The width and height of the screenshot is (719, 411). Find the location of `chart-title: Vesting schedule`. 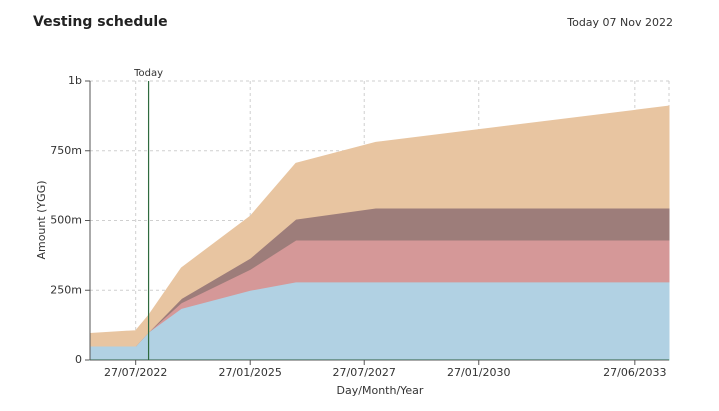

chart-title: Vesting schedule is located at coordinates (100, 22).